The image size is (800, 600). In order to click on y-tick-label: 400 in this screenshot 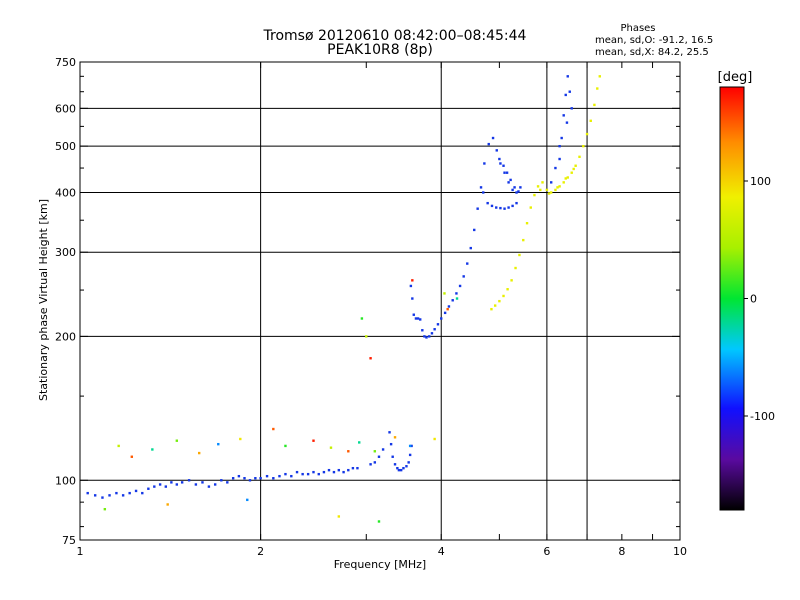, I will do `click(65, 192)`.